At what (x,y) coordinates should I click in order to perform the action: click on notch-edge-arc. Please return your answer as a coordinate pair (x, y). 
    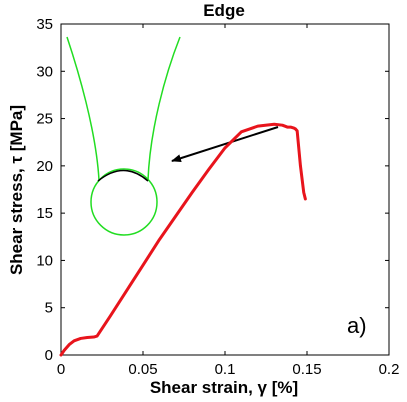
    Looking at the image, I should click on (123, 175).